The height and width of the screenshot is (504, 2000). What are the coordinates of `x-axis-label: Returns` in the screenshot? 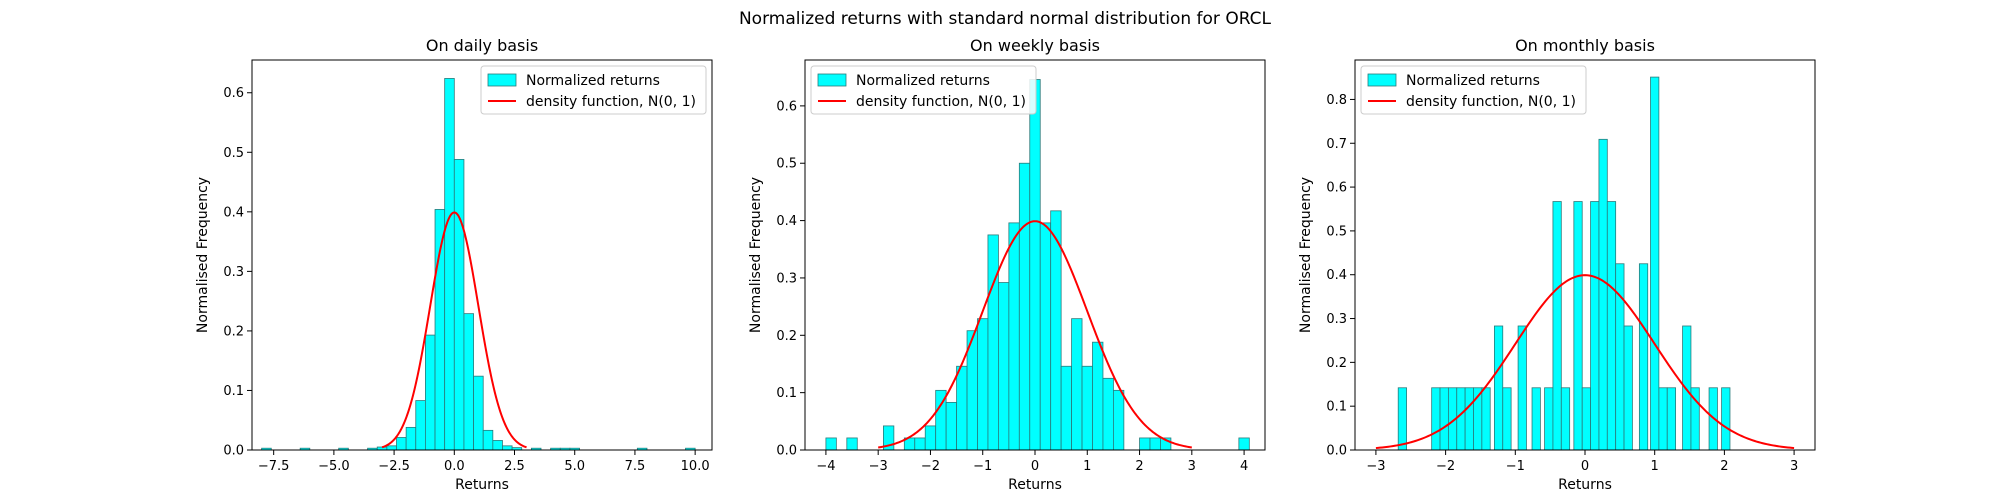 It's located at (1585, 485).